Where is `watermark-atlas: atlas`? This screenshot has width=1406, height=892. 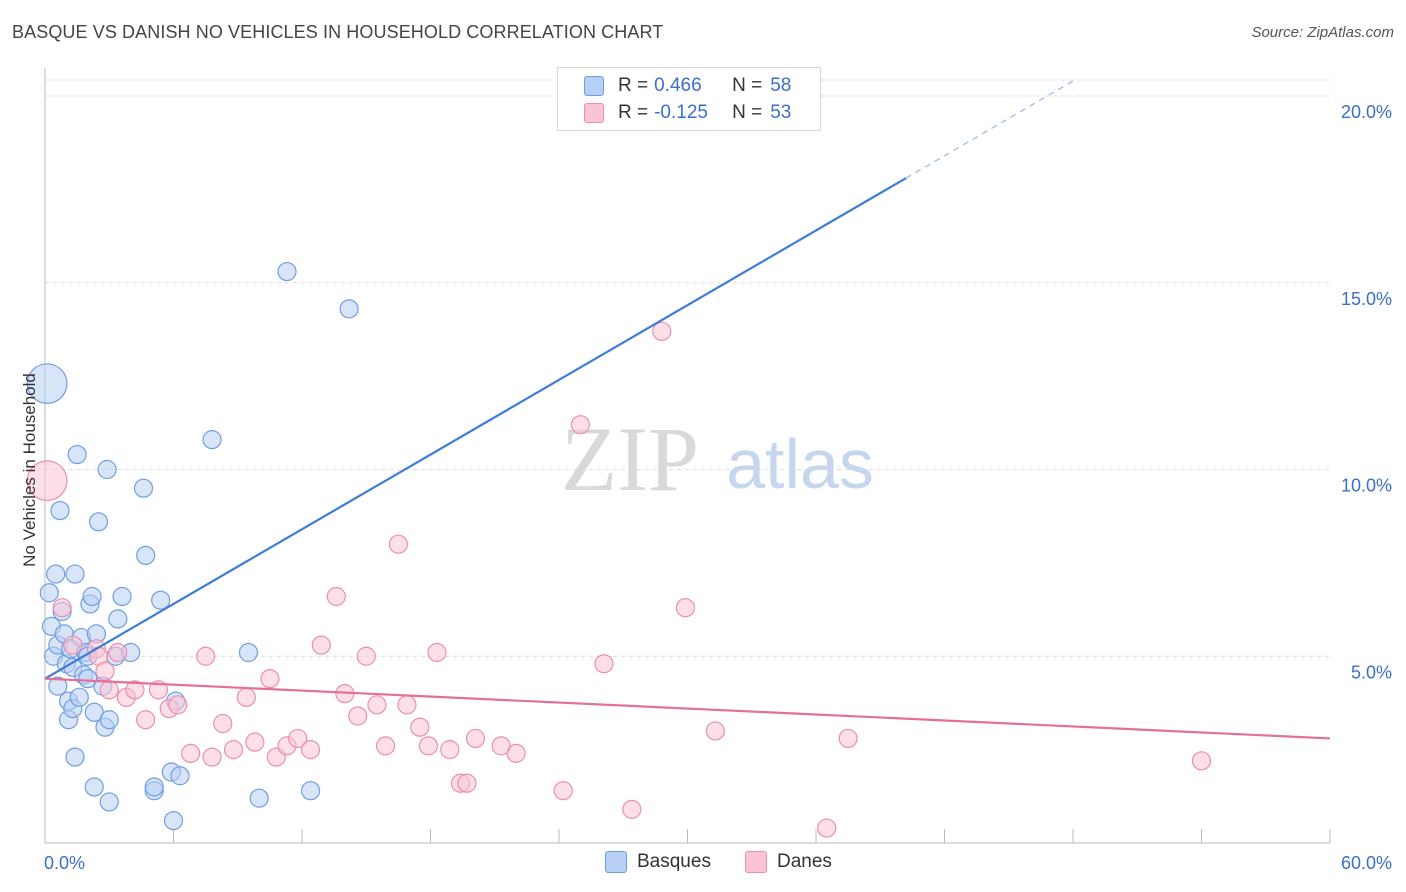
watermark-atlas: atlas is located at coordinates (800, 464).